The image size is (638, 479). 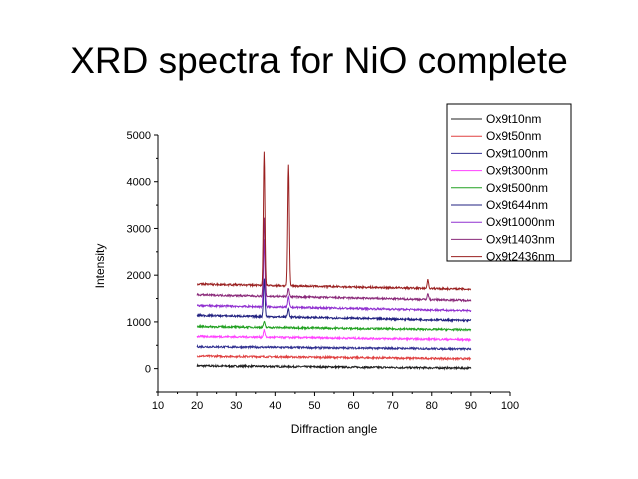 I want to click on y-tick-label: 0, so click(x=148, y=370).